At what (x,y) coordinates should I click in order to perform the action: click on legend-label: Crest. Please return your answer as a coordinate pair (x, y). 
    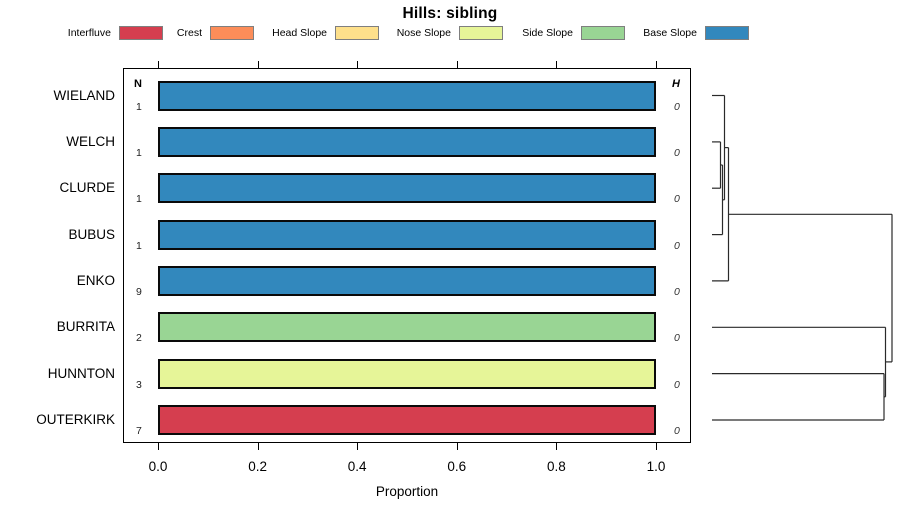
    Looking at the image, I should click on (189, 33).